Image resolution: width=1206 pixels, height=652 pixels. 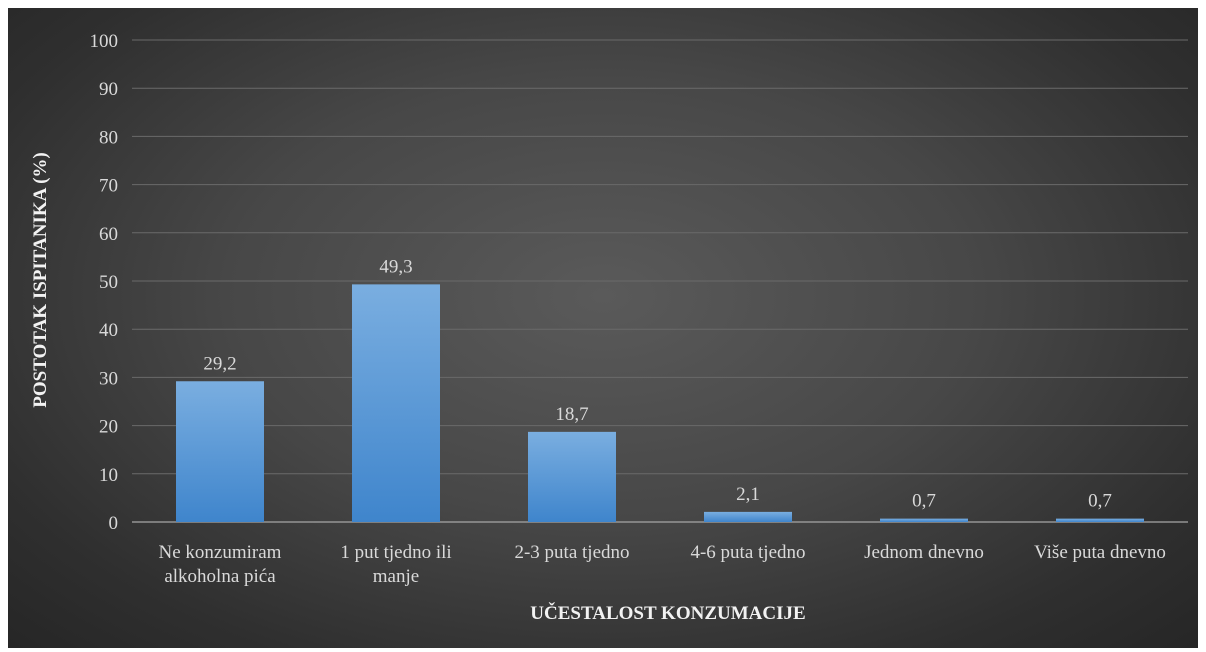 What do you see at coordinates (108, 475) in the screenshot?
I see `y-tick-label: 10` at bounding box center [108, 475].